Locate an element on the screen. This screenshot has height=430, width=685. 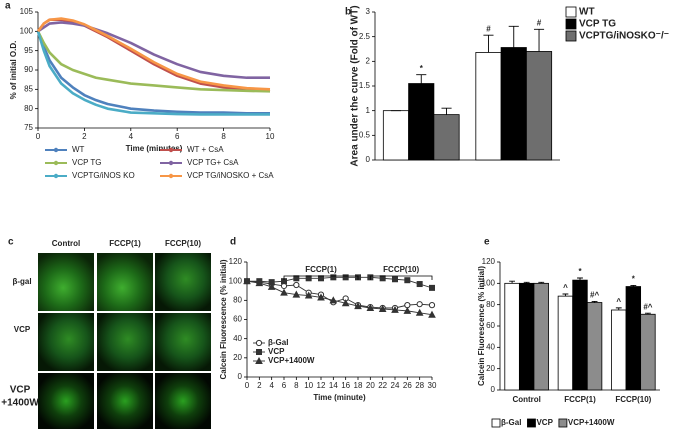
y-tick-label: 120 is located at coordinates (236, 261).